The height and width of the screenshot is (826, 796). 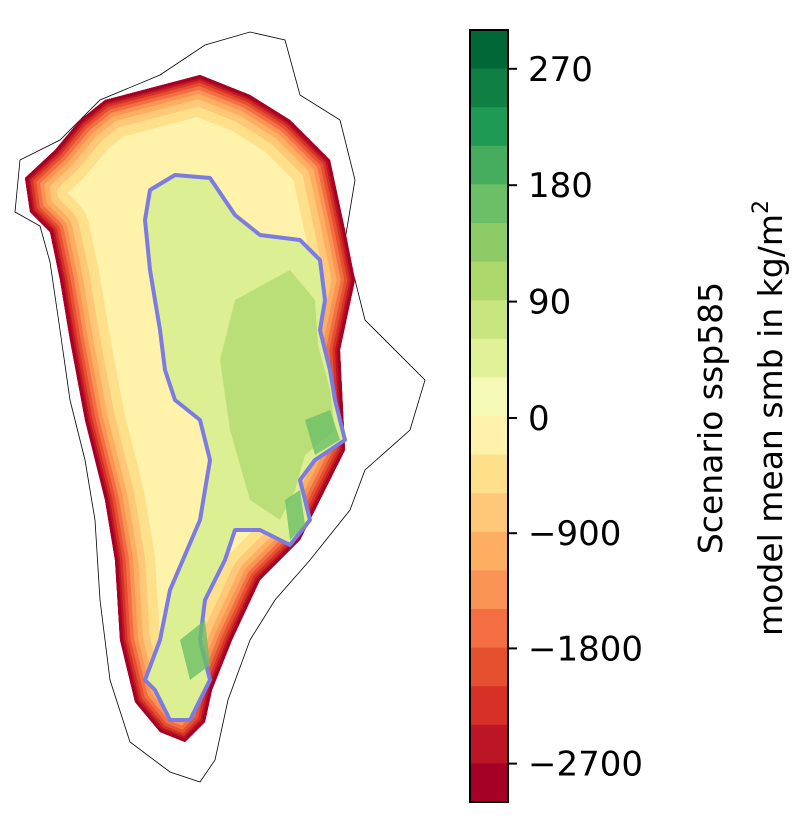 I want to click on colorbar-label-line2: model mean smb in kg/m2, so click(x=769, y=418).